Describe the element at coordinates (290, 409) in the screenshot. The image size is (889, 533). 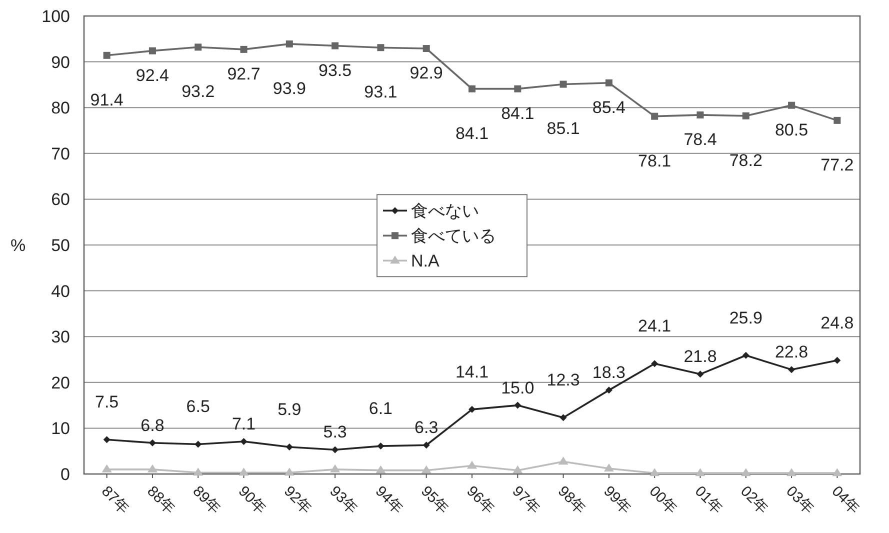
I see `data-label: 5.9` at that location.